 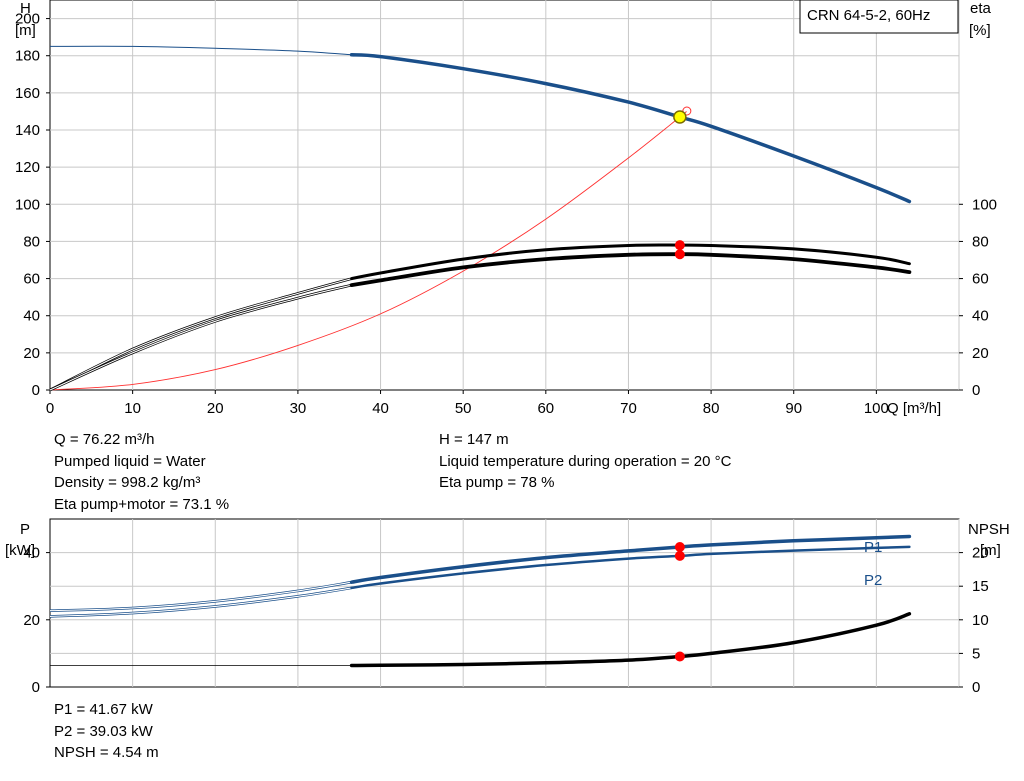 I want to click on info-eta-pump: Eta pump = 78 %, so click(x=497, y=482).